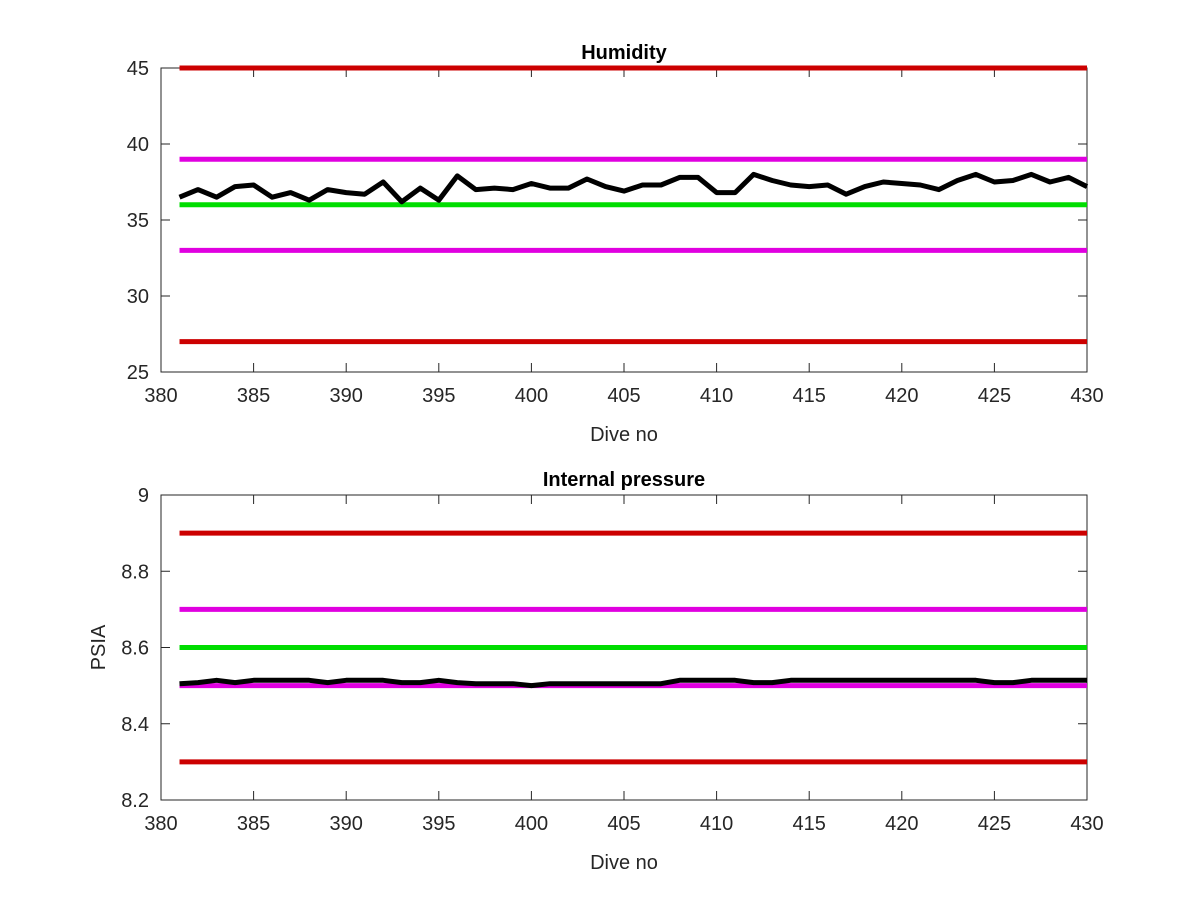  What do you see at coordinates (901, 824) in the screenshot?
I see `pressure-xtick-label: 420` at bounding box center [901, 824].